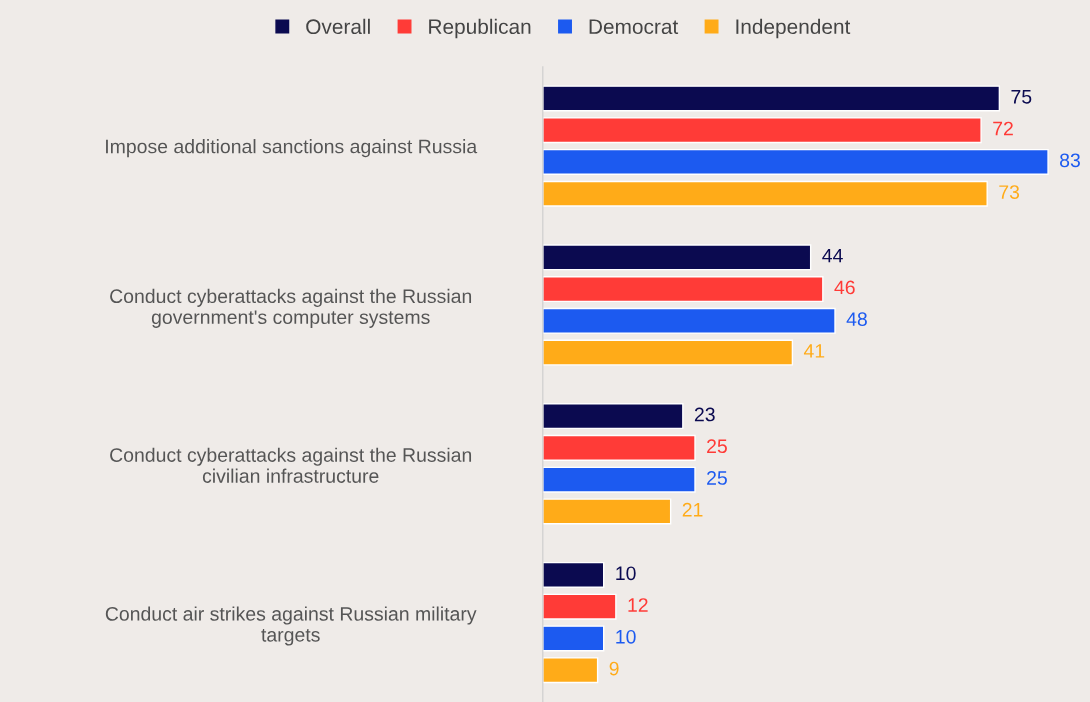 The height and width of the screenshot is (702, 1090). I want to click on y-tick-label: Impose additional sanctions against Russia, so click(292, 148).